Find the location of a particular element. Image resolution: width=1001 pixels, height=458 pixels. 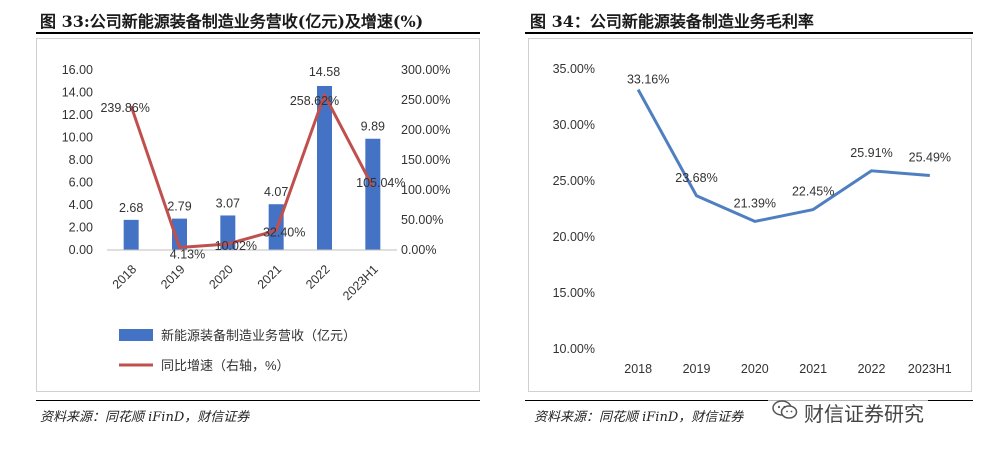

y-tick-label: 25.00% is located at coordinates (574, 181).